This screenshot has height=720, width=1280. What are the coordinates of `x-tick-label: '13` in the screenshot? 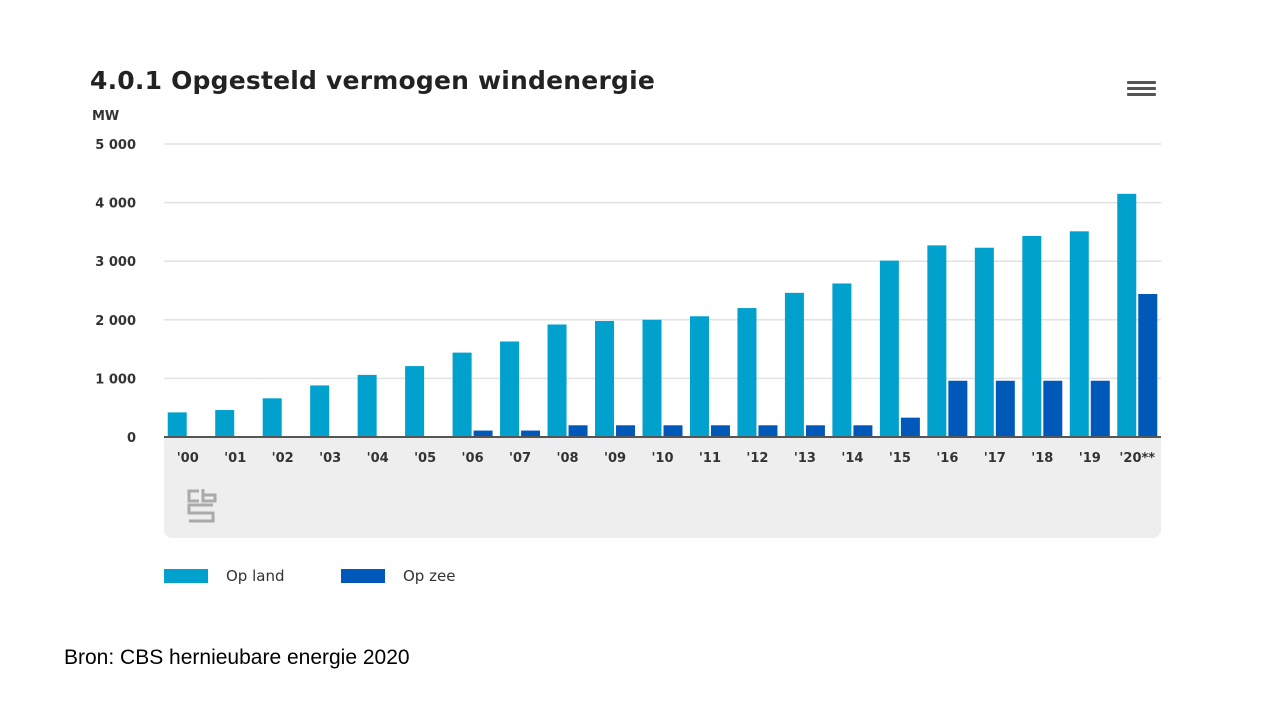 It's located at (805, 458).